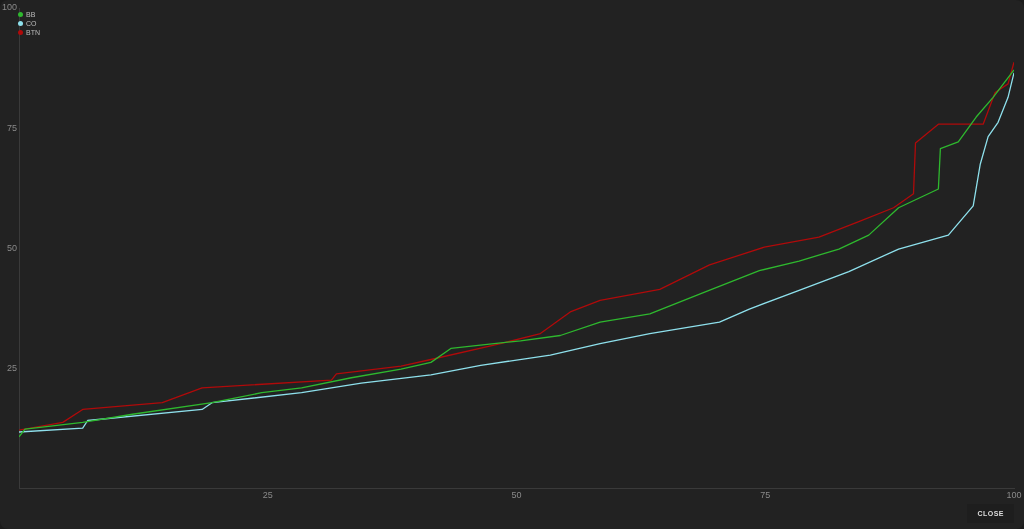 The width and height of the screenshot is (1024, 529). I want to click on x-tick-label: 25, so click(267, 495).